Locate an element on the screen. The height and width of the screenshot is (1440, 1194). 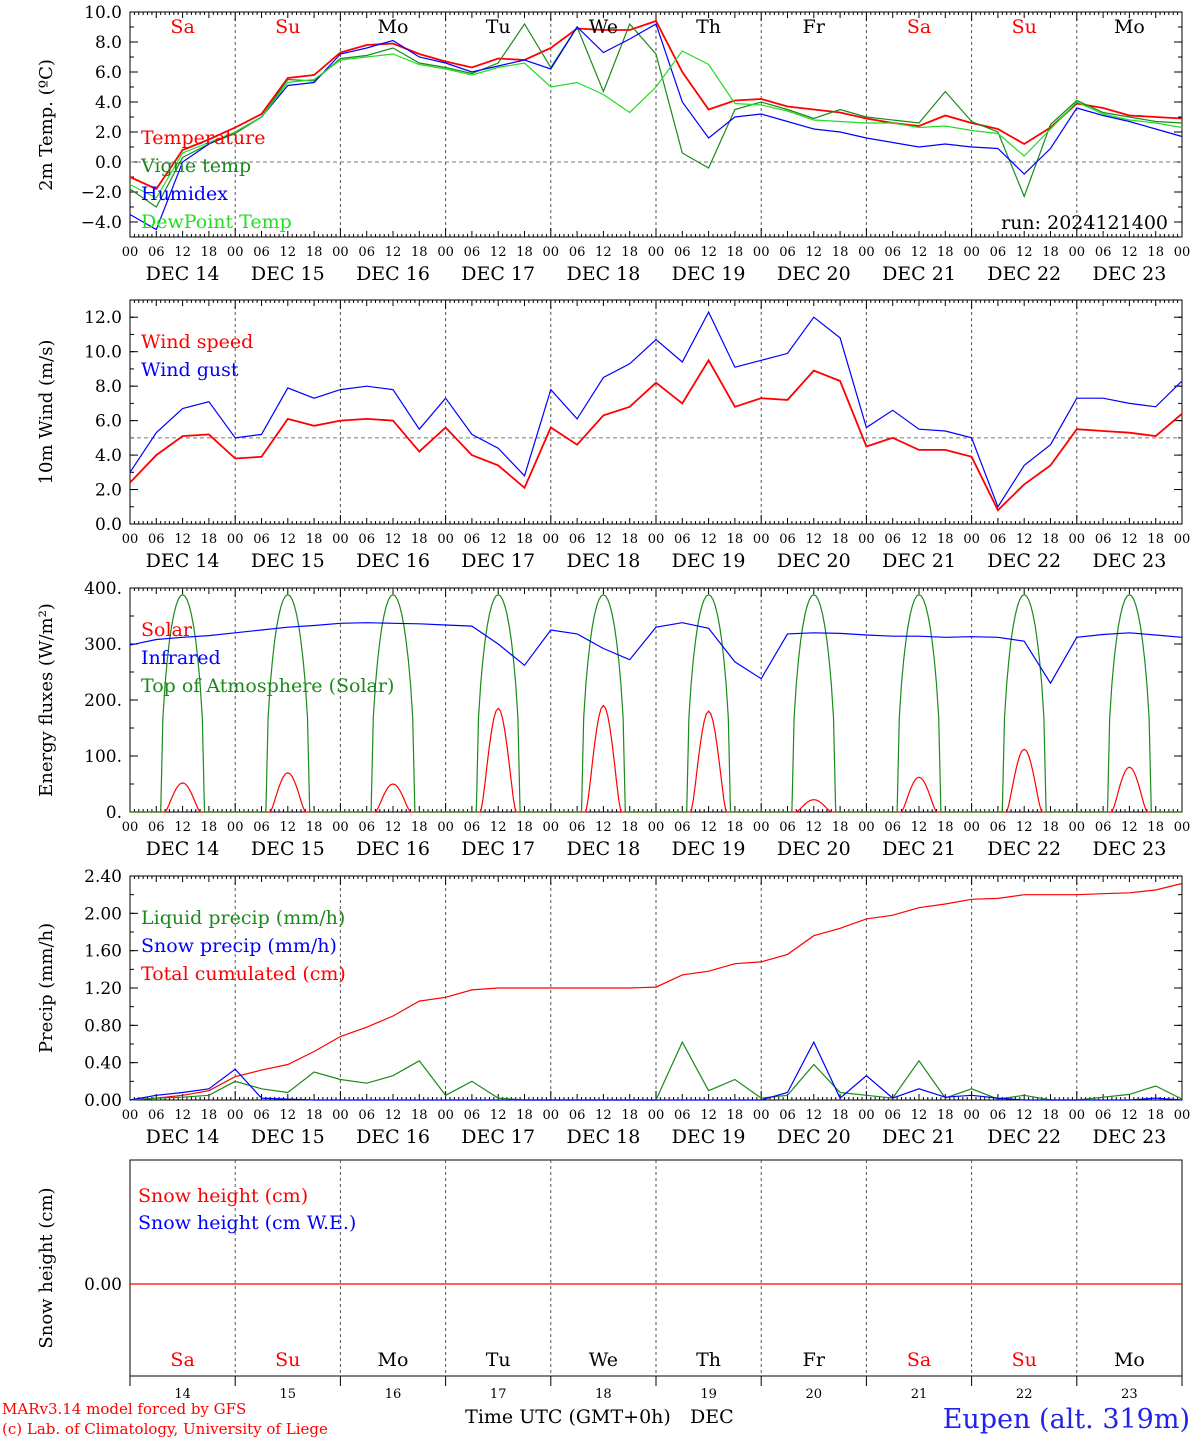
date-label: DEC 14 is located at coordinates (183, 561).